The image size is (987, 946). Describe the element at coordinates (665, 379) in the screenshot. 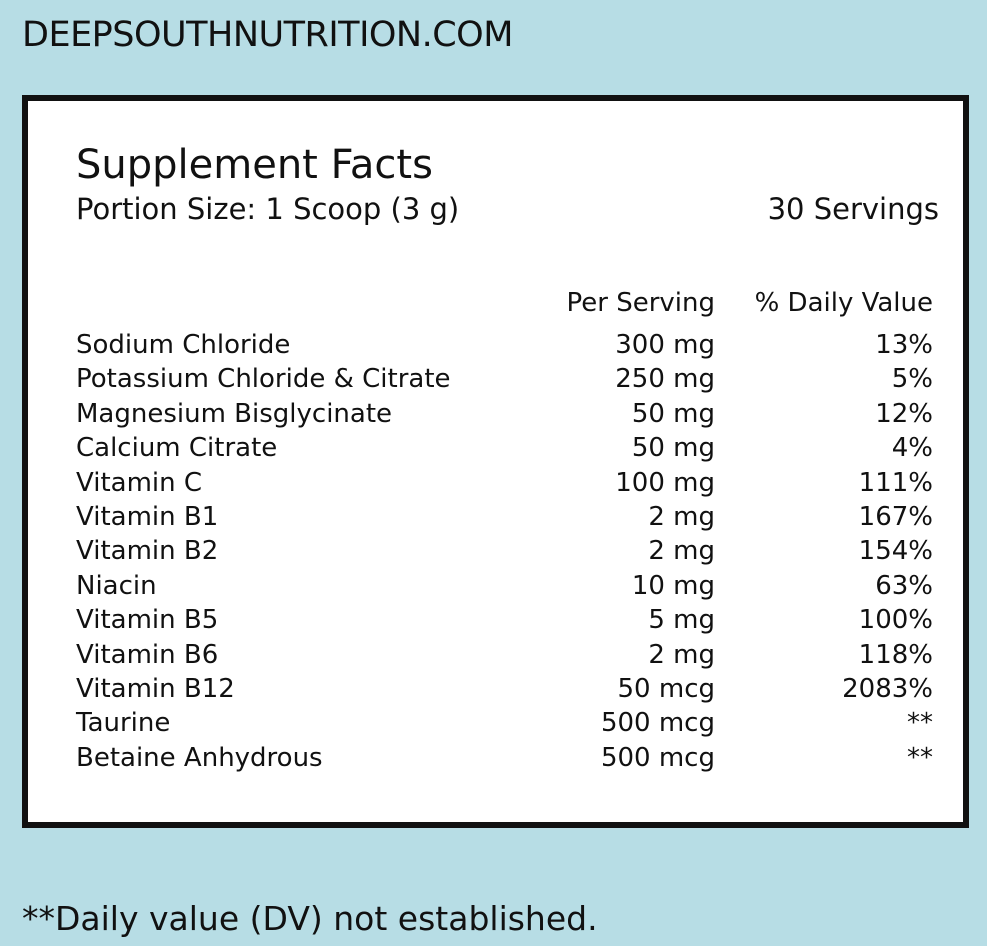

I see `amount-per-serving: 250 mg` at that location.